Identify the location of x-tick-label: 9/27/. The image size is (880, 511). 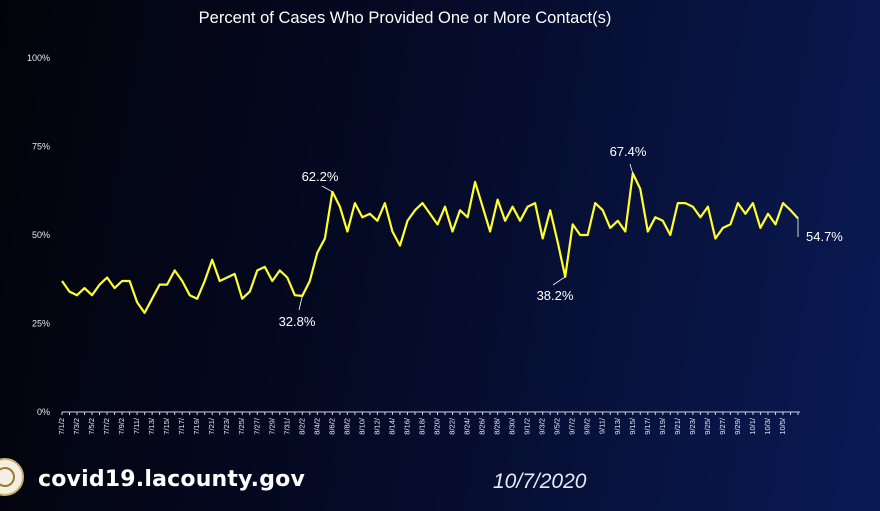
(722, 426).